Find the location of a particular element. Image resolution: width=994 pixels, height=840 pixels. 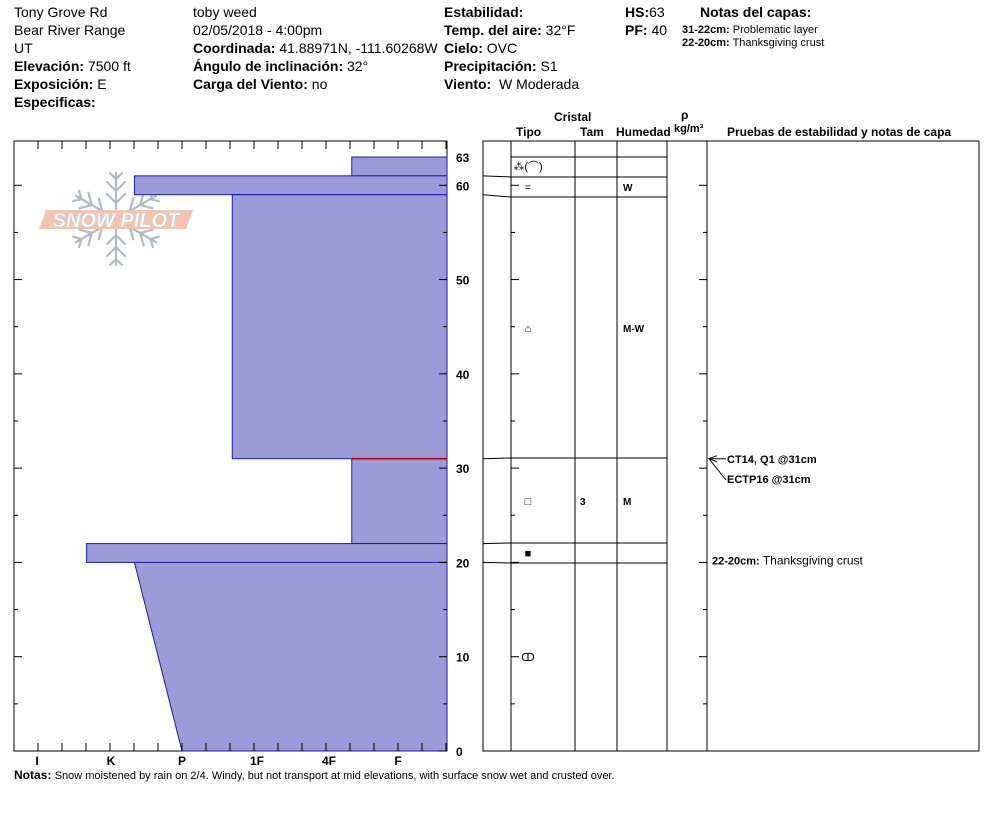

sky: Cielo: OVC is located at coordinates (481, 48).